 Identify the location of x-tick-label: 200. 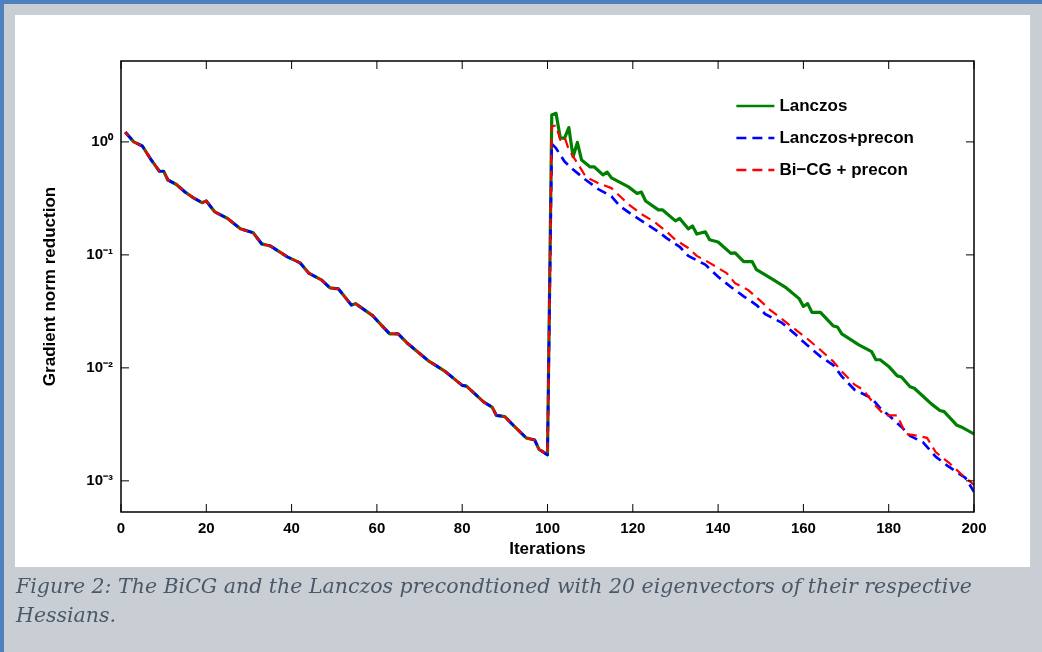
(974, 528).